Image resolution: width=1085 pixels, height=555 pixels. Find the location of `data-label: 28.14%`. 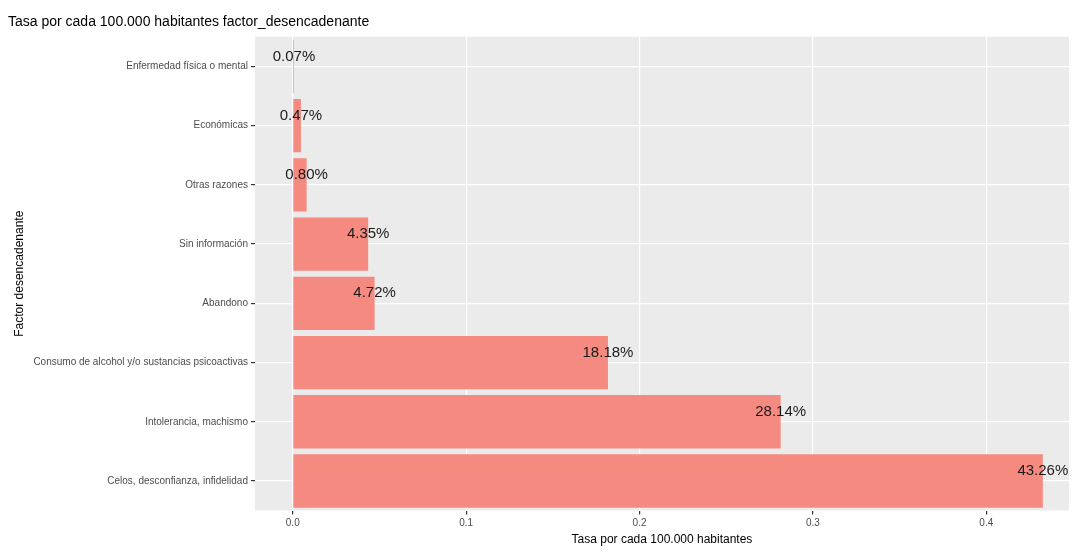

data-label: 28.14% is located at coordinates (781, 410).